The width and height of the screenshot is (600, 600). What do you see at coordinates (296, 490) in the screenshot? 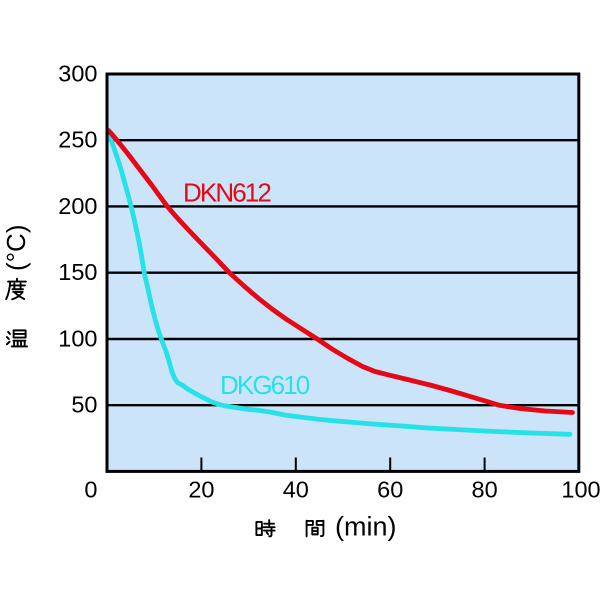
I see `svg-text: 40` at bounding box center [296, 490].